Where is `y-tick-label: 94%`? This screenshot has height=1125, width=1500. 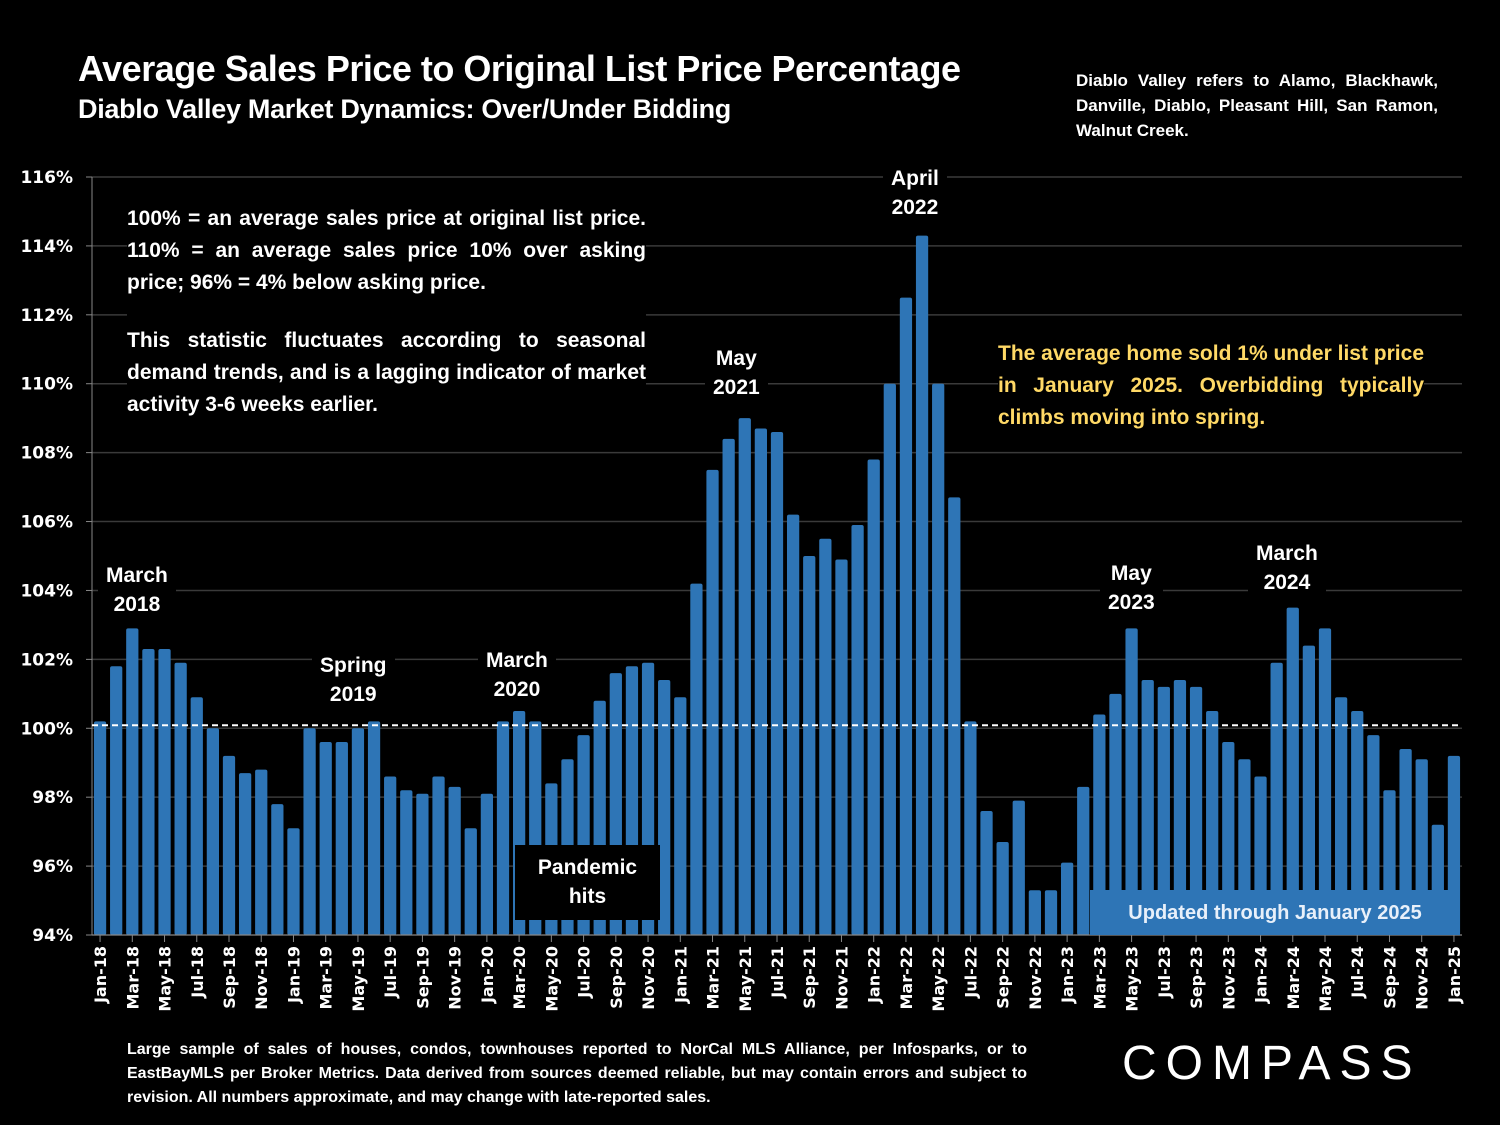
y-tick-label: 94% is located at coordinates (52, 936).